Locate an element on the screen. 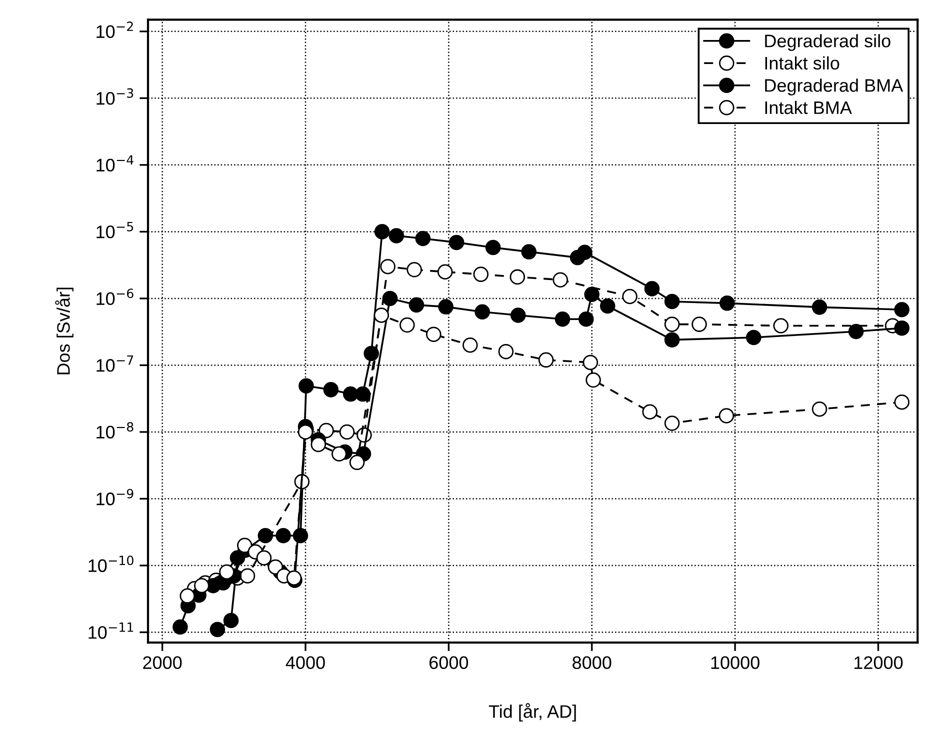  legend-label: Degraderad BMA is located at coordinates (834, 87).